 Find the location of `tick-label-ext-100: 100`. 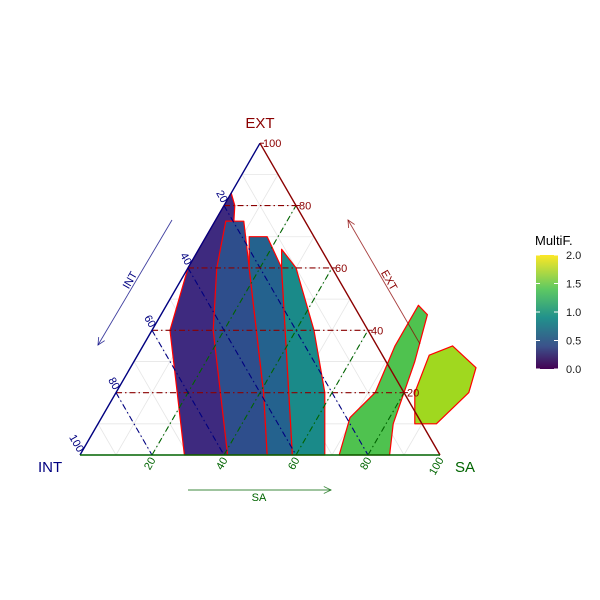

tick-label-ext-100: 100 is located at coordinates (272, 144).